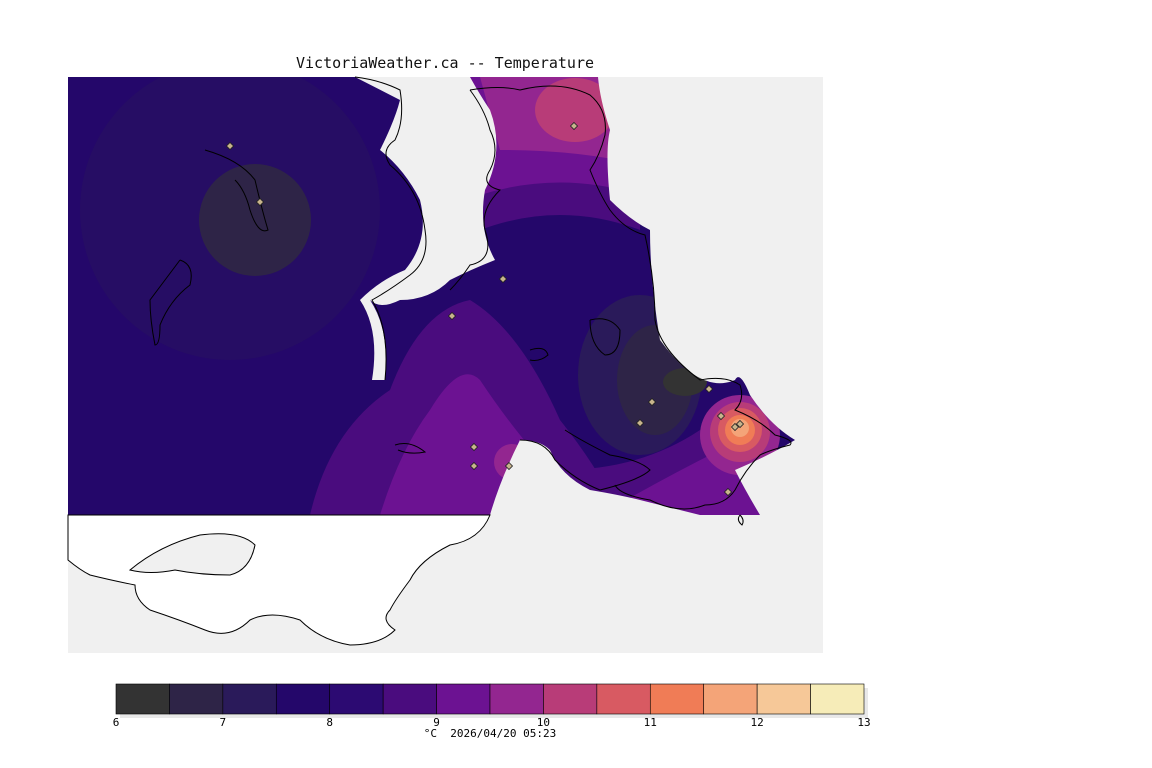  What do you see at coordinates (436, 722) in the screenshot?
I see `legend-tick-label-3: 9` at bounding box center [436, 722].